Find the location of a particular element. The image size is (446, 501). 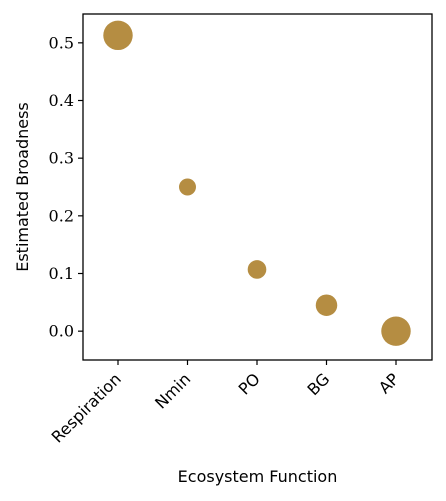

data-point-po is located at coordinates (257, 269).